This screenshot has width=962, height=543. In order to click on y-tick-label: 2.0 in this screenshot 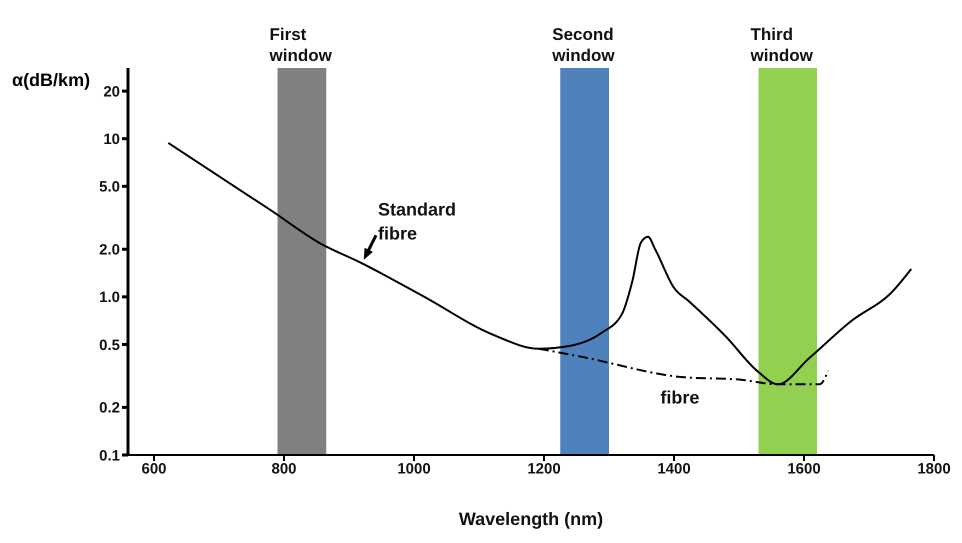, I will do `click(109, 250)`.